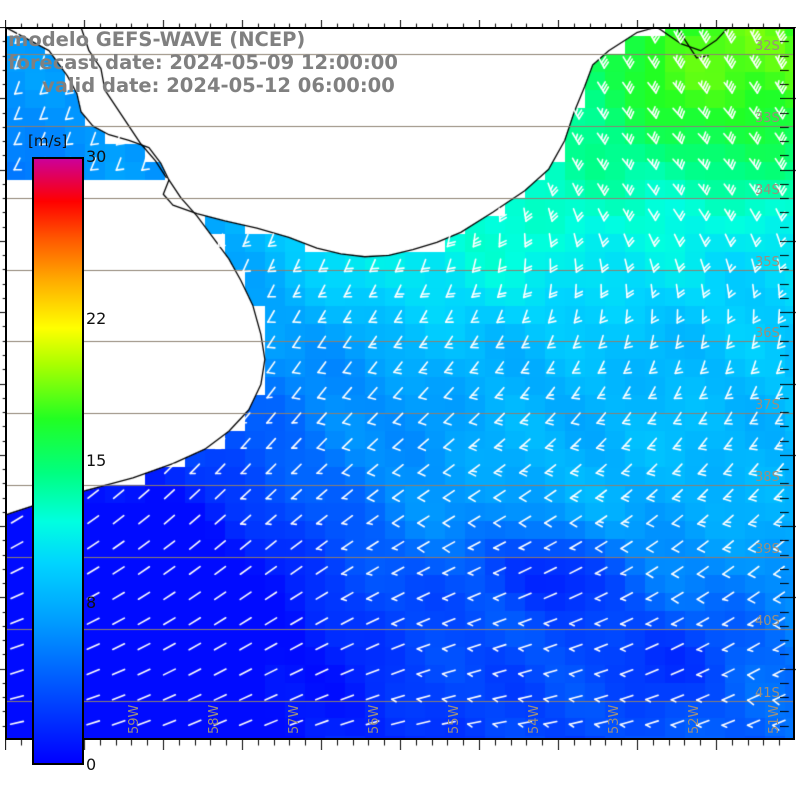 The width and height of the screenshot is (800, 800). Describe the element at coordinates (3, 383) in the screenshot. I see `left-tick-ruler` at that location.